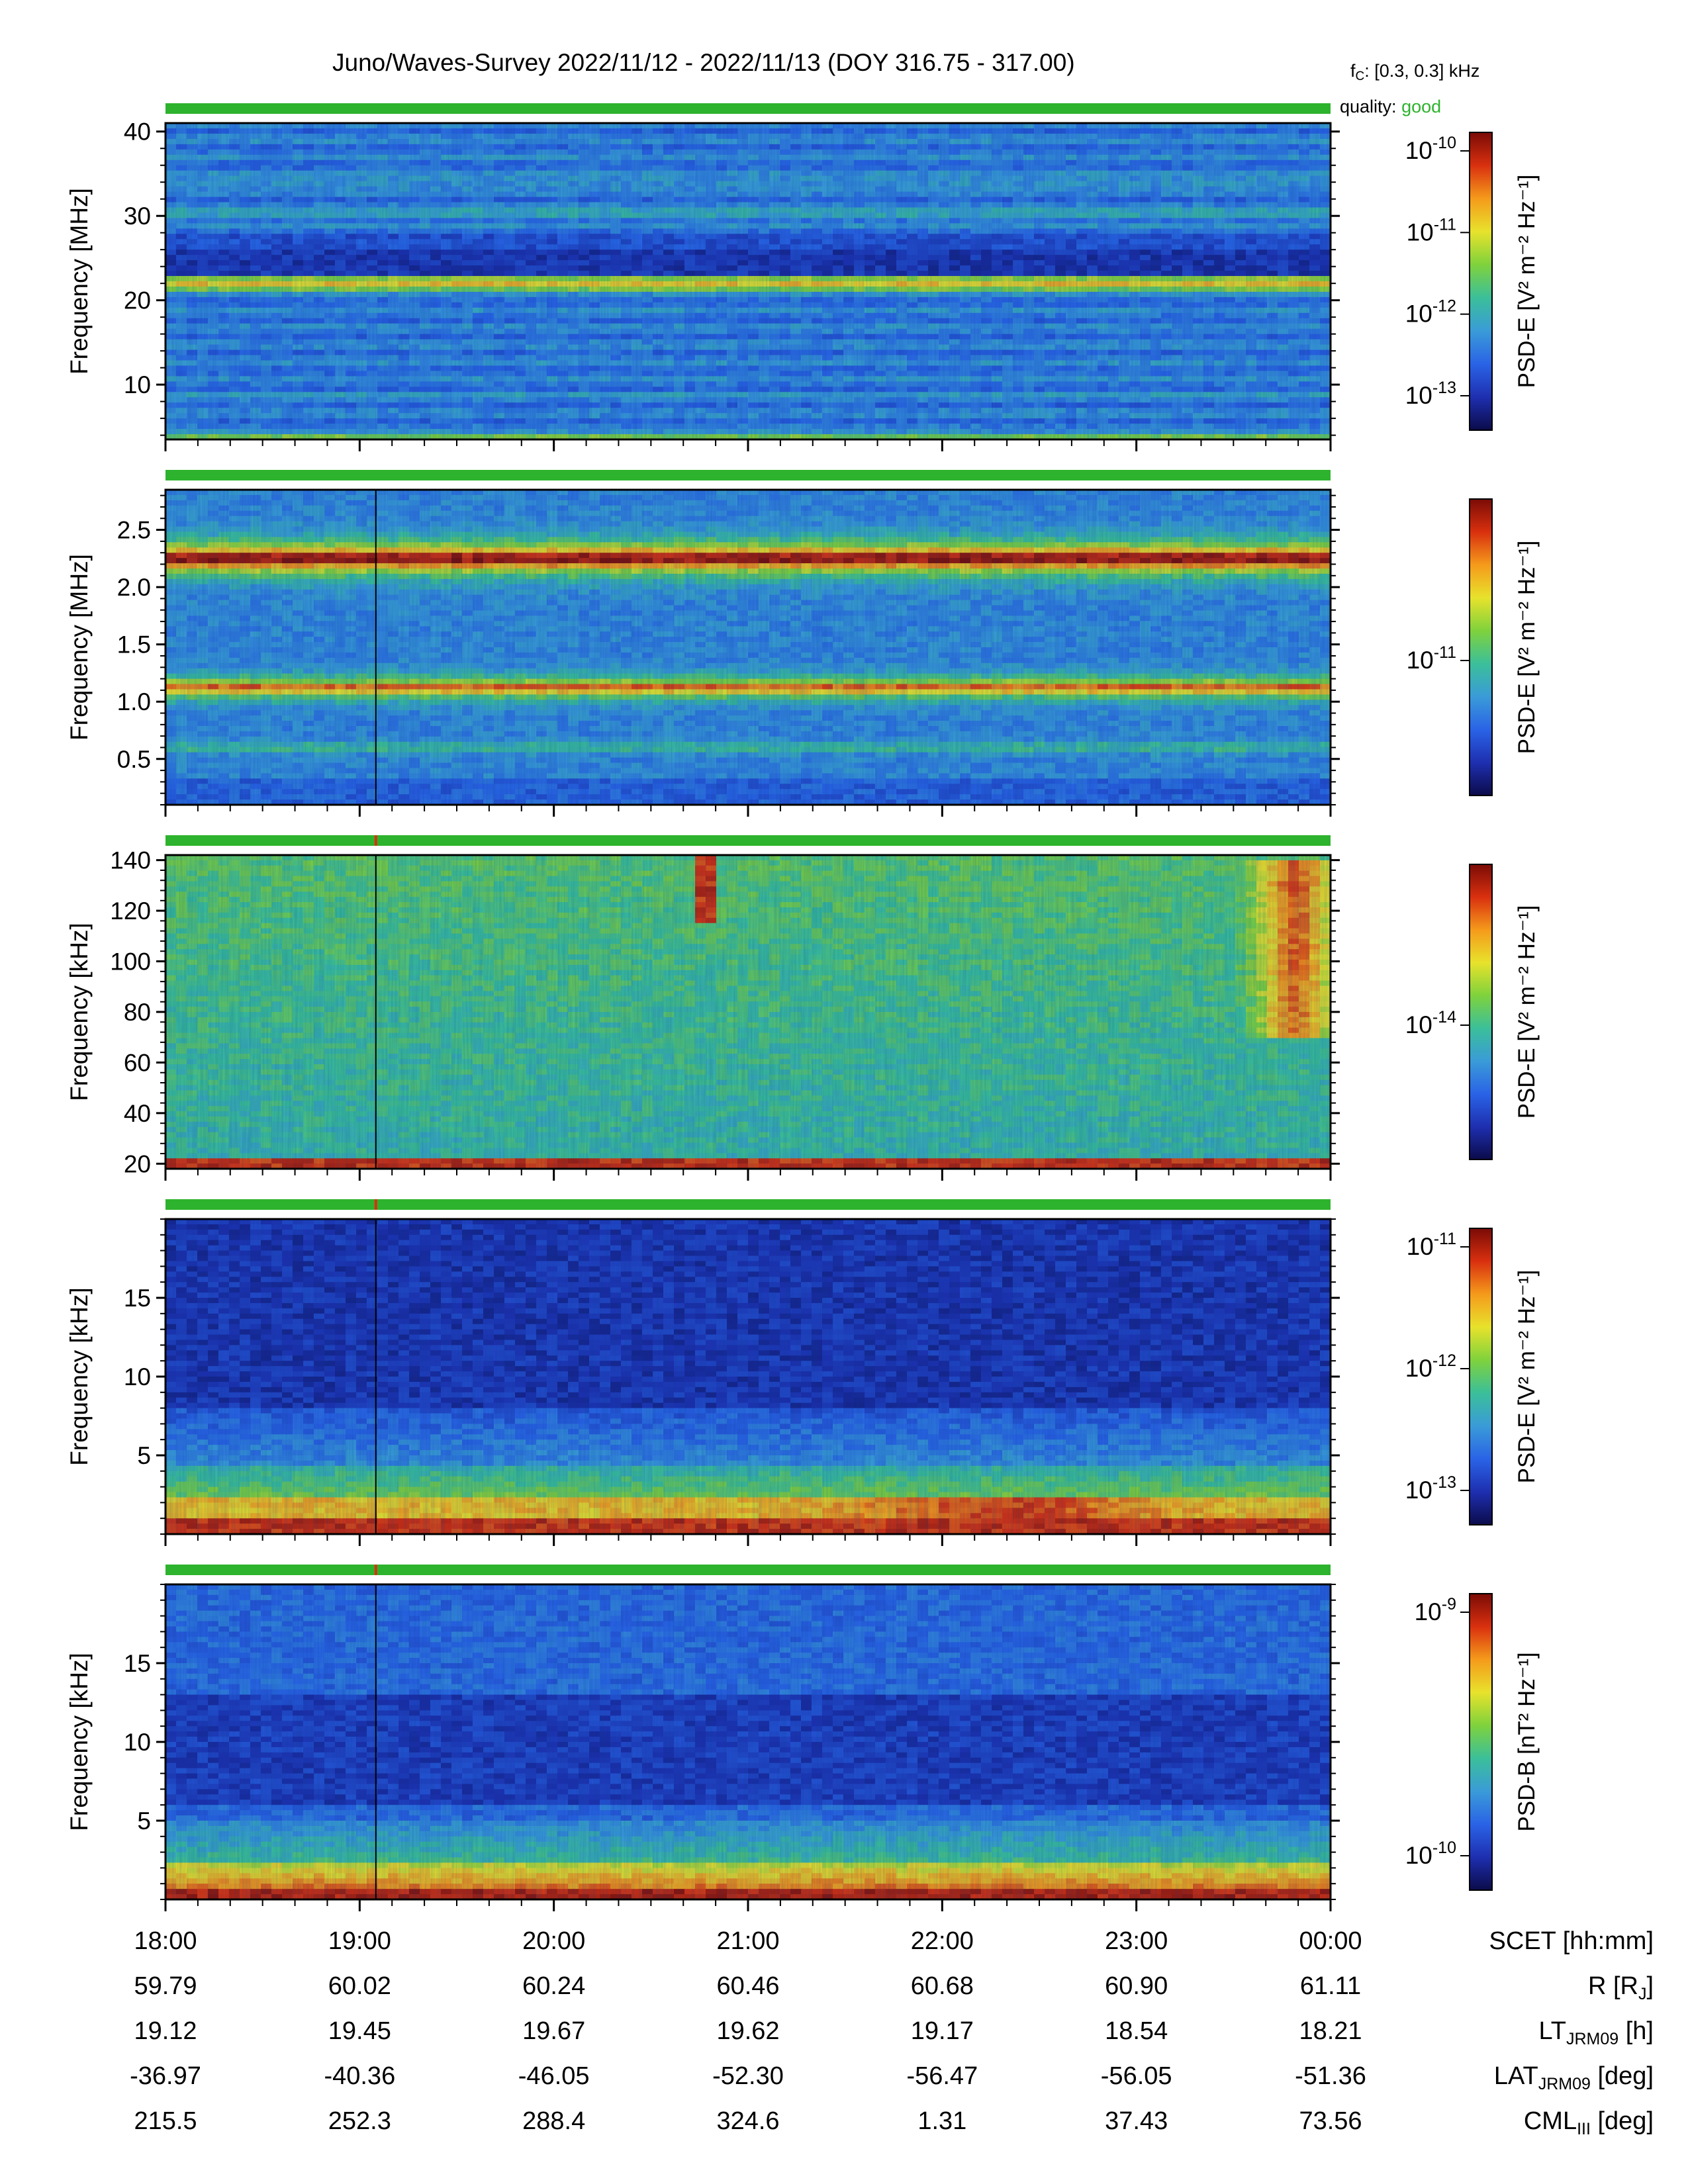 The image size is (1688, 2184). Describe the element at coordinates (1360, 76) in the screenshot. I see `fc-sub: C` at that location.